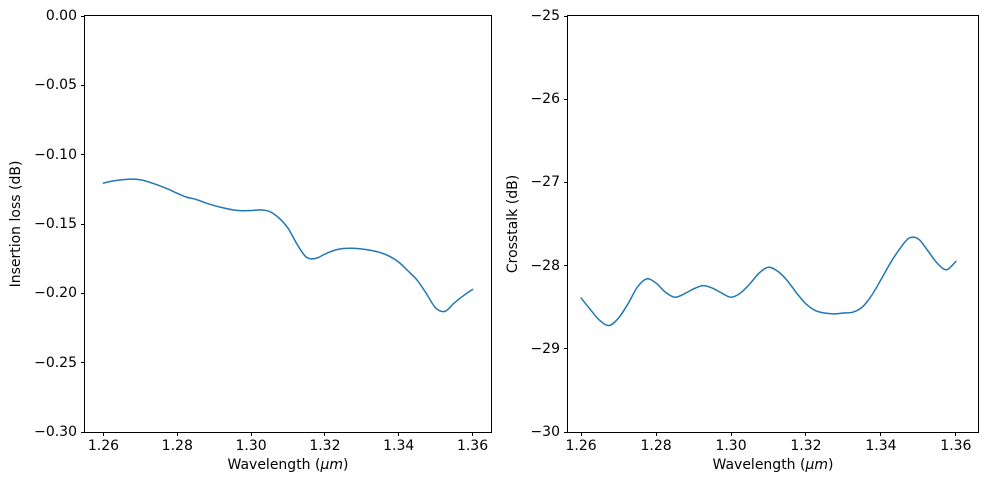 This screenshot has height=490, width=989. What do you see at coordinates (55, 224) in the screenshot?
I see `y-tick-label: −0.15` at bounding box center [55, 224].